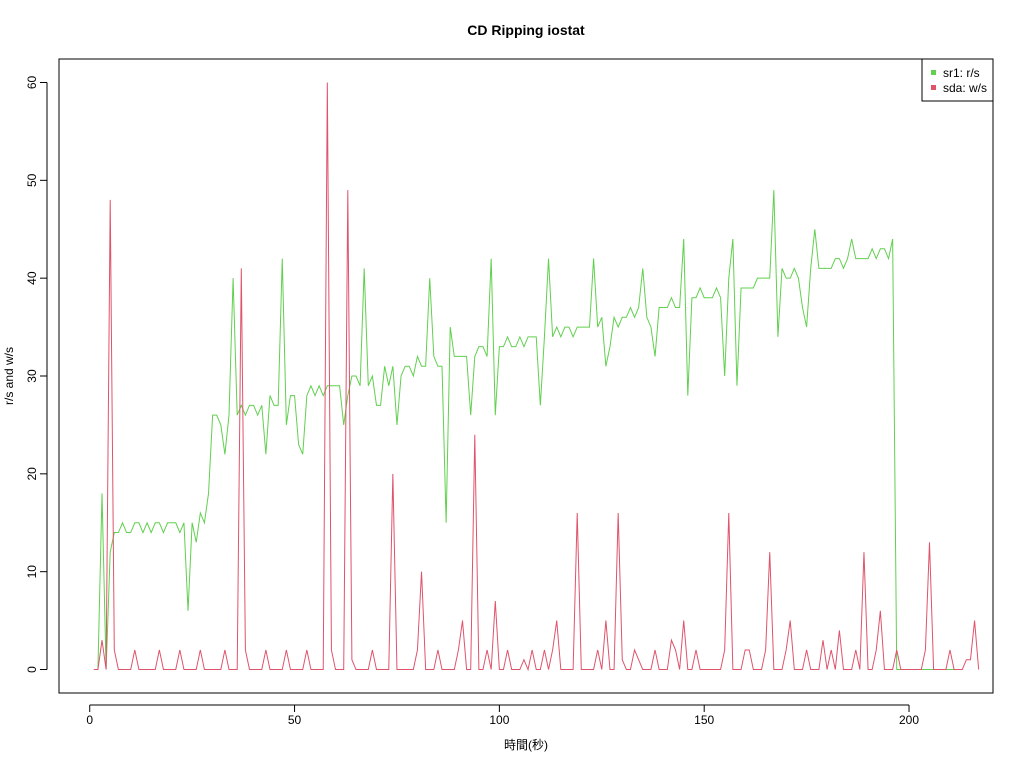  What do you see at coordinates (499, 720) in the screenshot?
I see `x-tick-label: 100` at bounding box center [499, 720].